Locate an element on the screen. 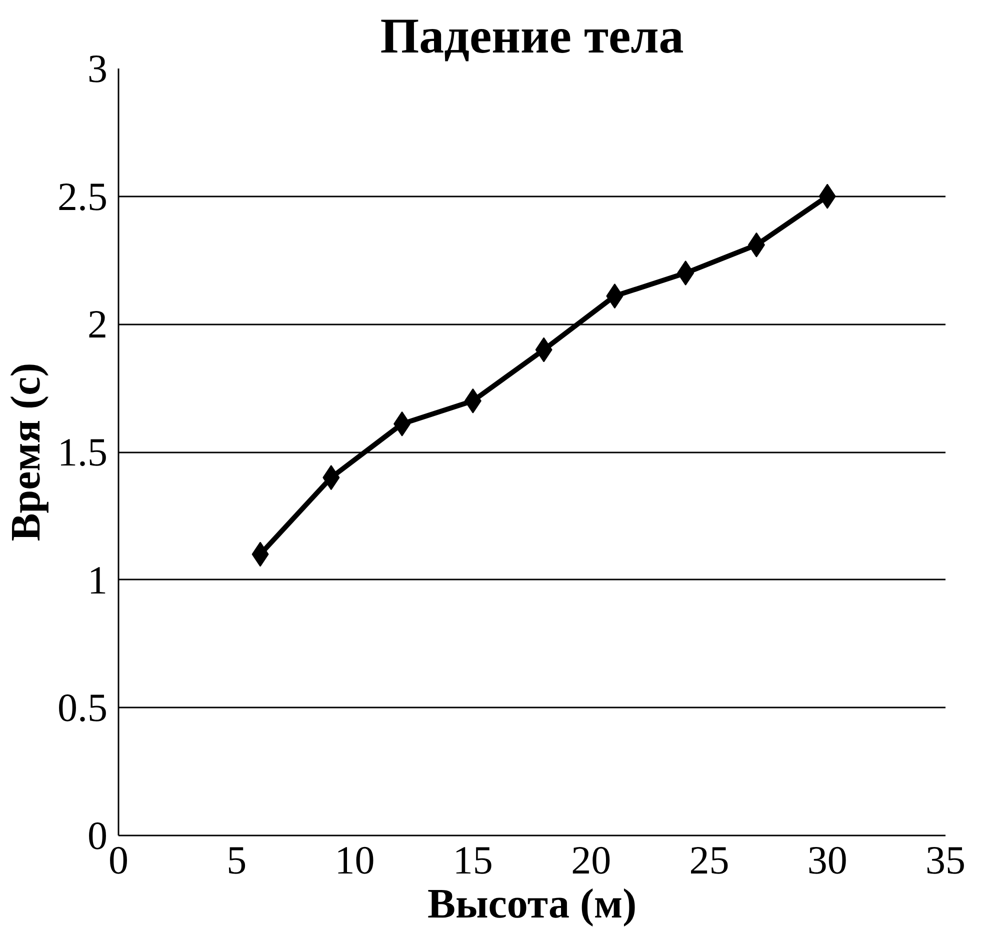 The image size is (995, 935). x-tick-label: 35 is located at coordinates (946, 860).